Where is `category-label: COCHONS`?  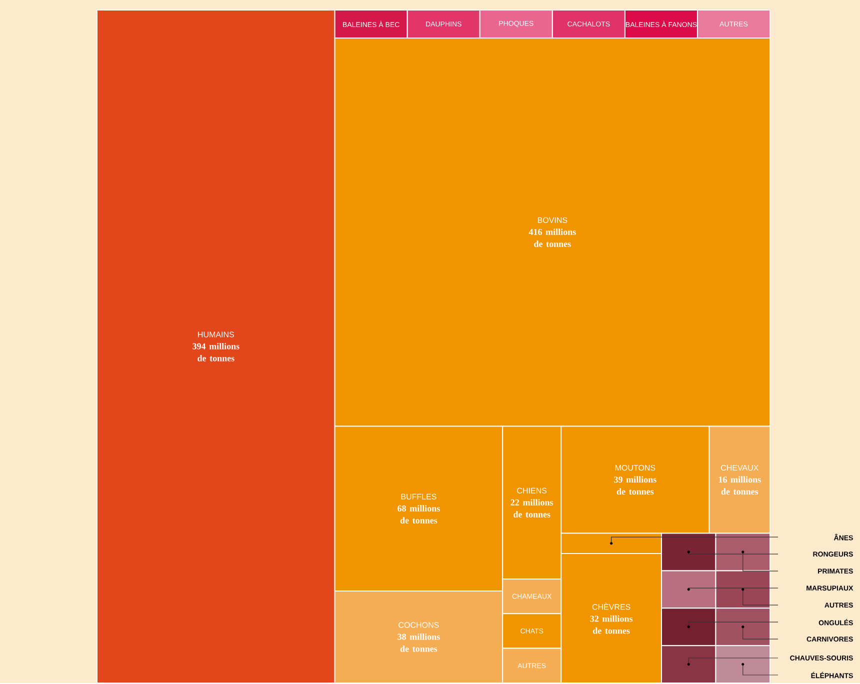 category-label: COCHONS is located at coordinates (418, 625).